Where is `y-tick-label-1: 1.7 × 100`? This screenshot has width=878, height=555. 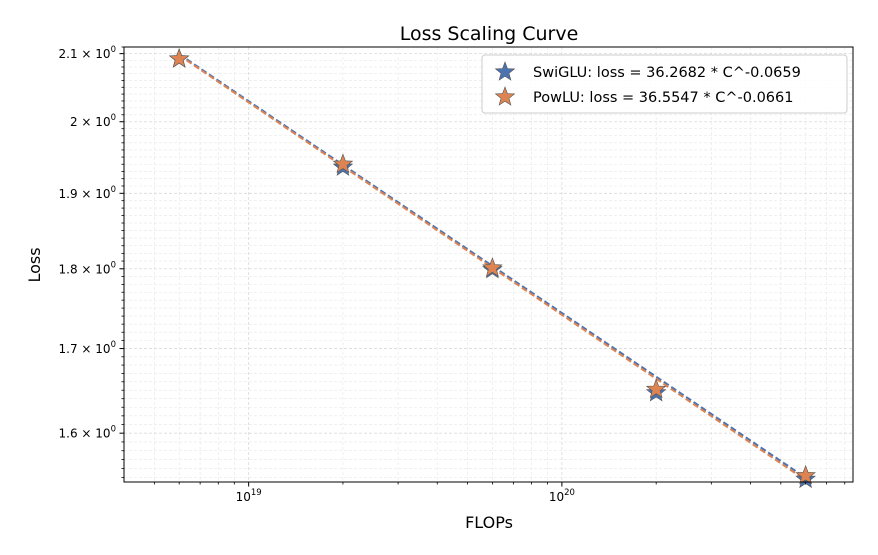 y-tick-label-1: 1.7 × 100 is located at coordinates (87, 348).